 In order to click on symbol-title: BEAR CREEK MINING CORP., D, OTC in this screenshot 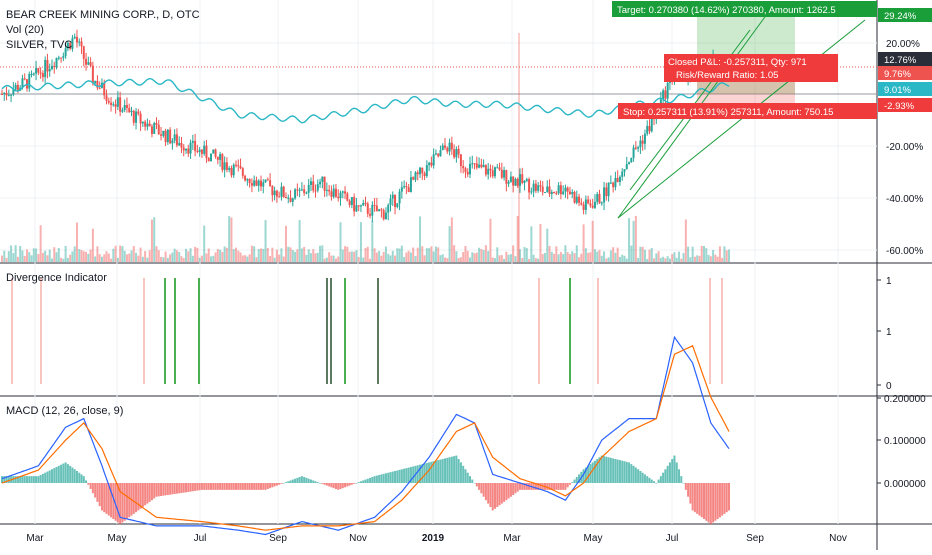, I will do `click(103, 15)`.